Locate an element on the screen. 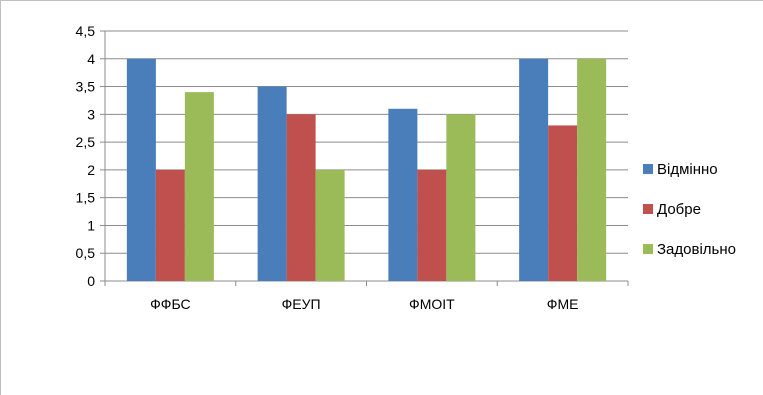  legend-label: Відмінно is located at coordinates (687, 169).